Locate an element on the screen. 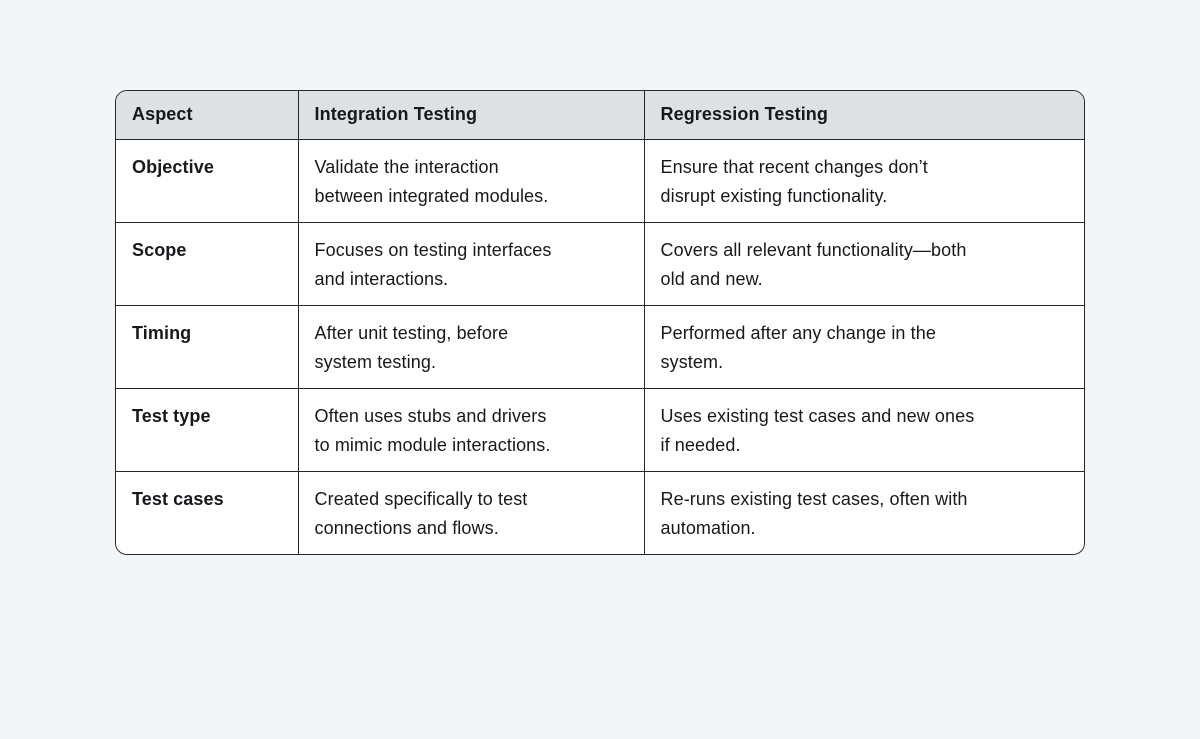  row-label: Objective is located at coordinates (207, 181).